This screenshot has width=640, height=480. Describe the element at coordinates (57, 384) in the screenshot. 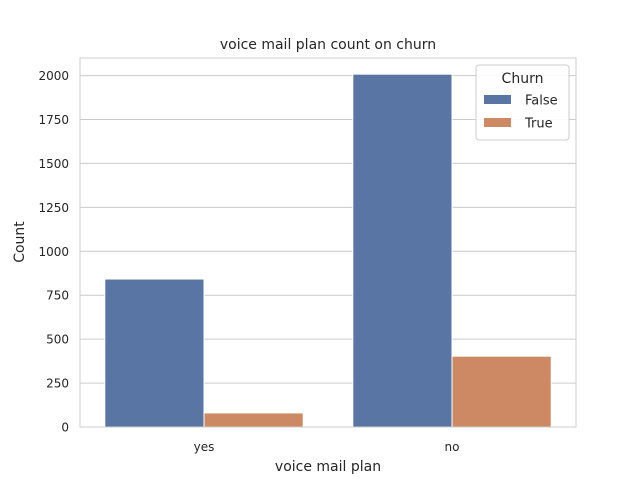

I see `y-tick-label: 250` at that location.